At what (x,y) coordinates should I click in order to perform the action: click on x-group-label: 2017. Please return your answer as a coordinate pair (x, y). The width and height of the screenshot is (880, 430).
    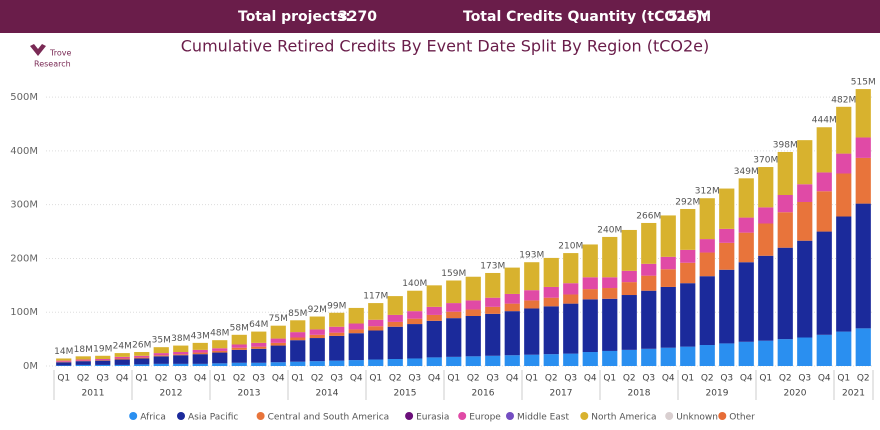
    Looking at the image, I should click on (561, 394).